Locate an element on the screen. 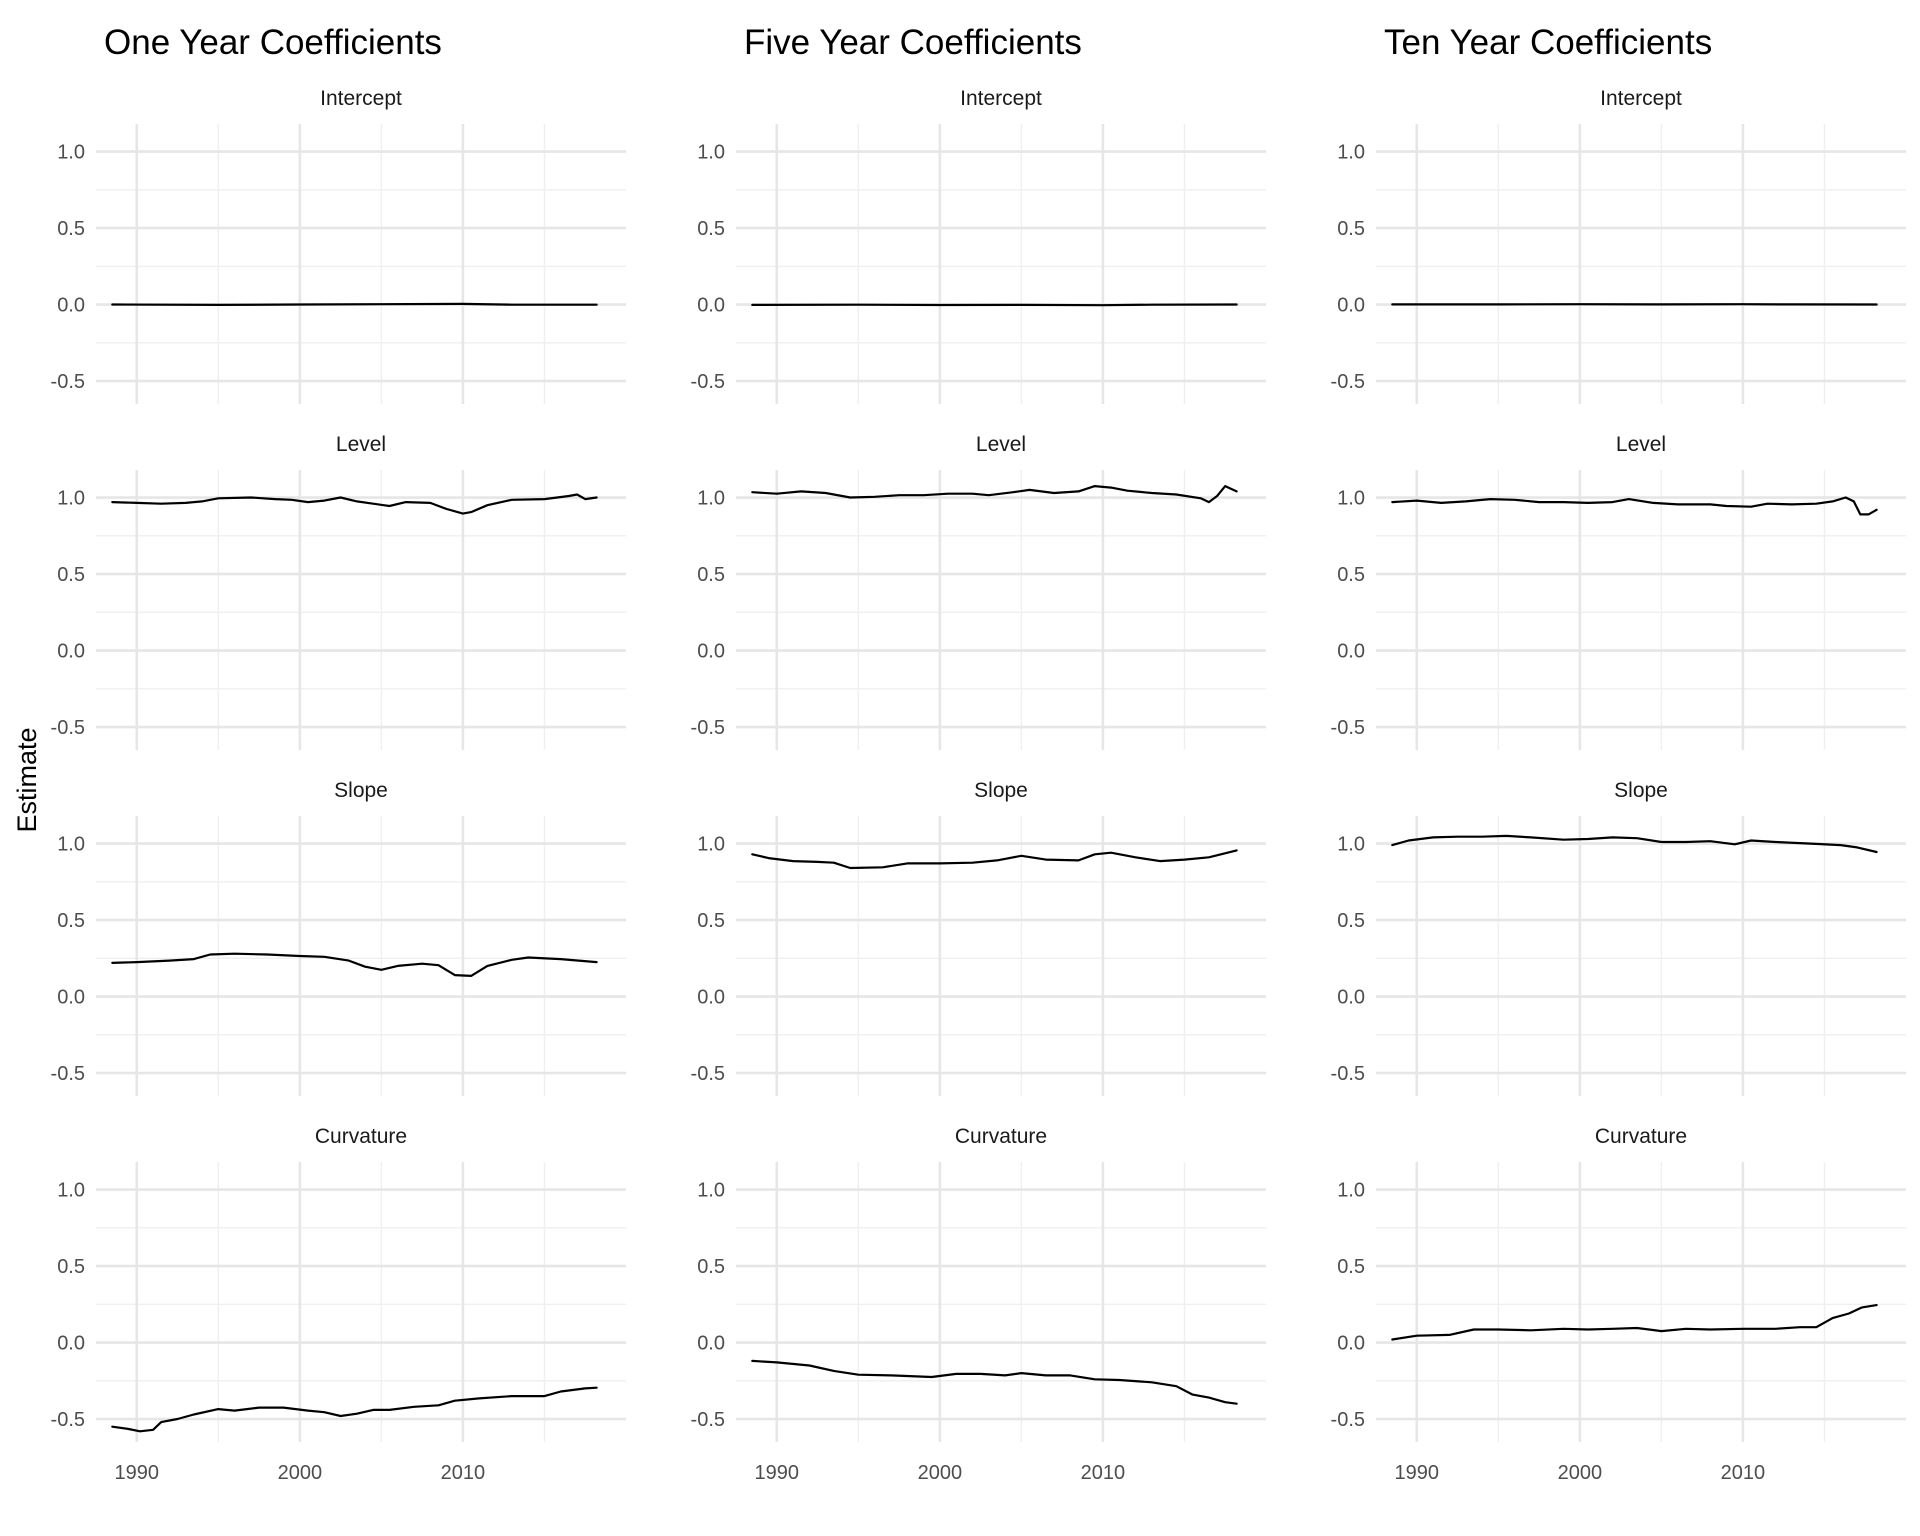 The image size is (1920, 1536). y-axis-label: Estimate is located at coordinates (27, 779).